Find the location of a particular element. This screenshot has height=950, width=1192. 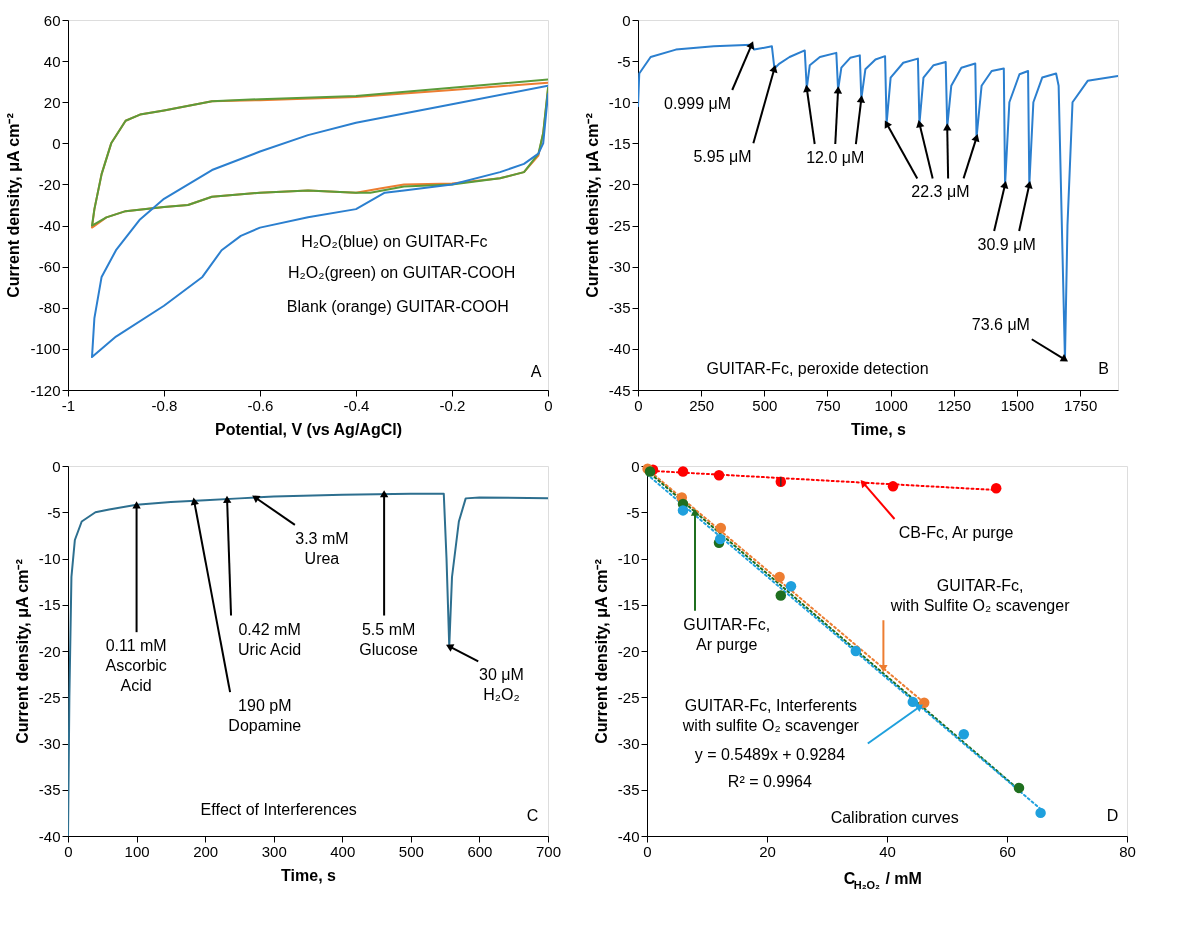

annotation: Effect of Interferences is located at coordinates (278, 810).